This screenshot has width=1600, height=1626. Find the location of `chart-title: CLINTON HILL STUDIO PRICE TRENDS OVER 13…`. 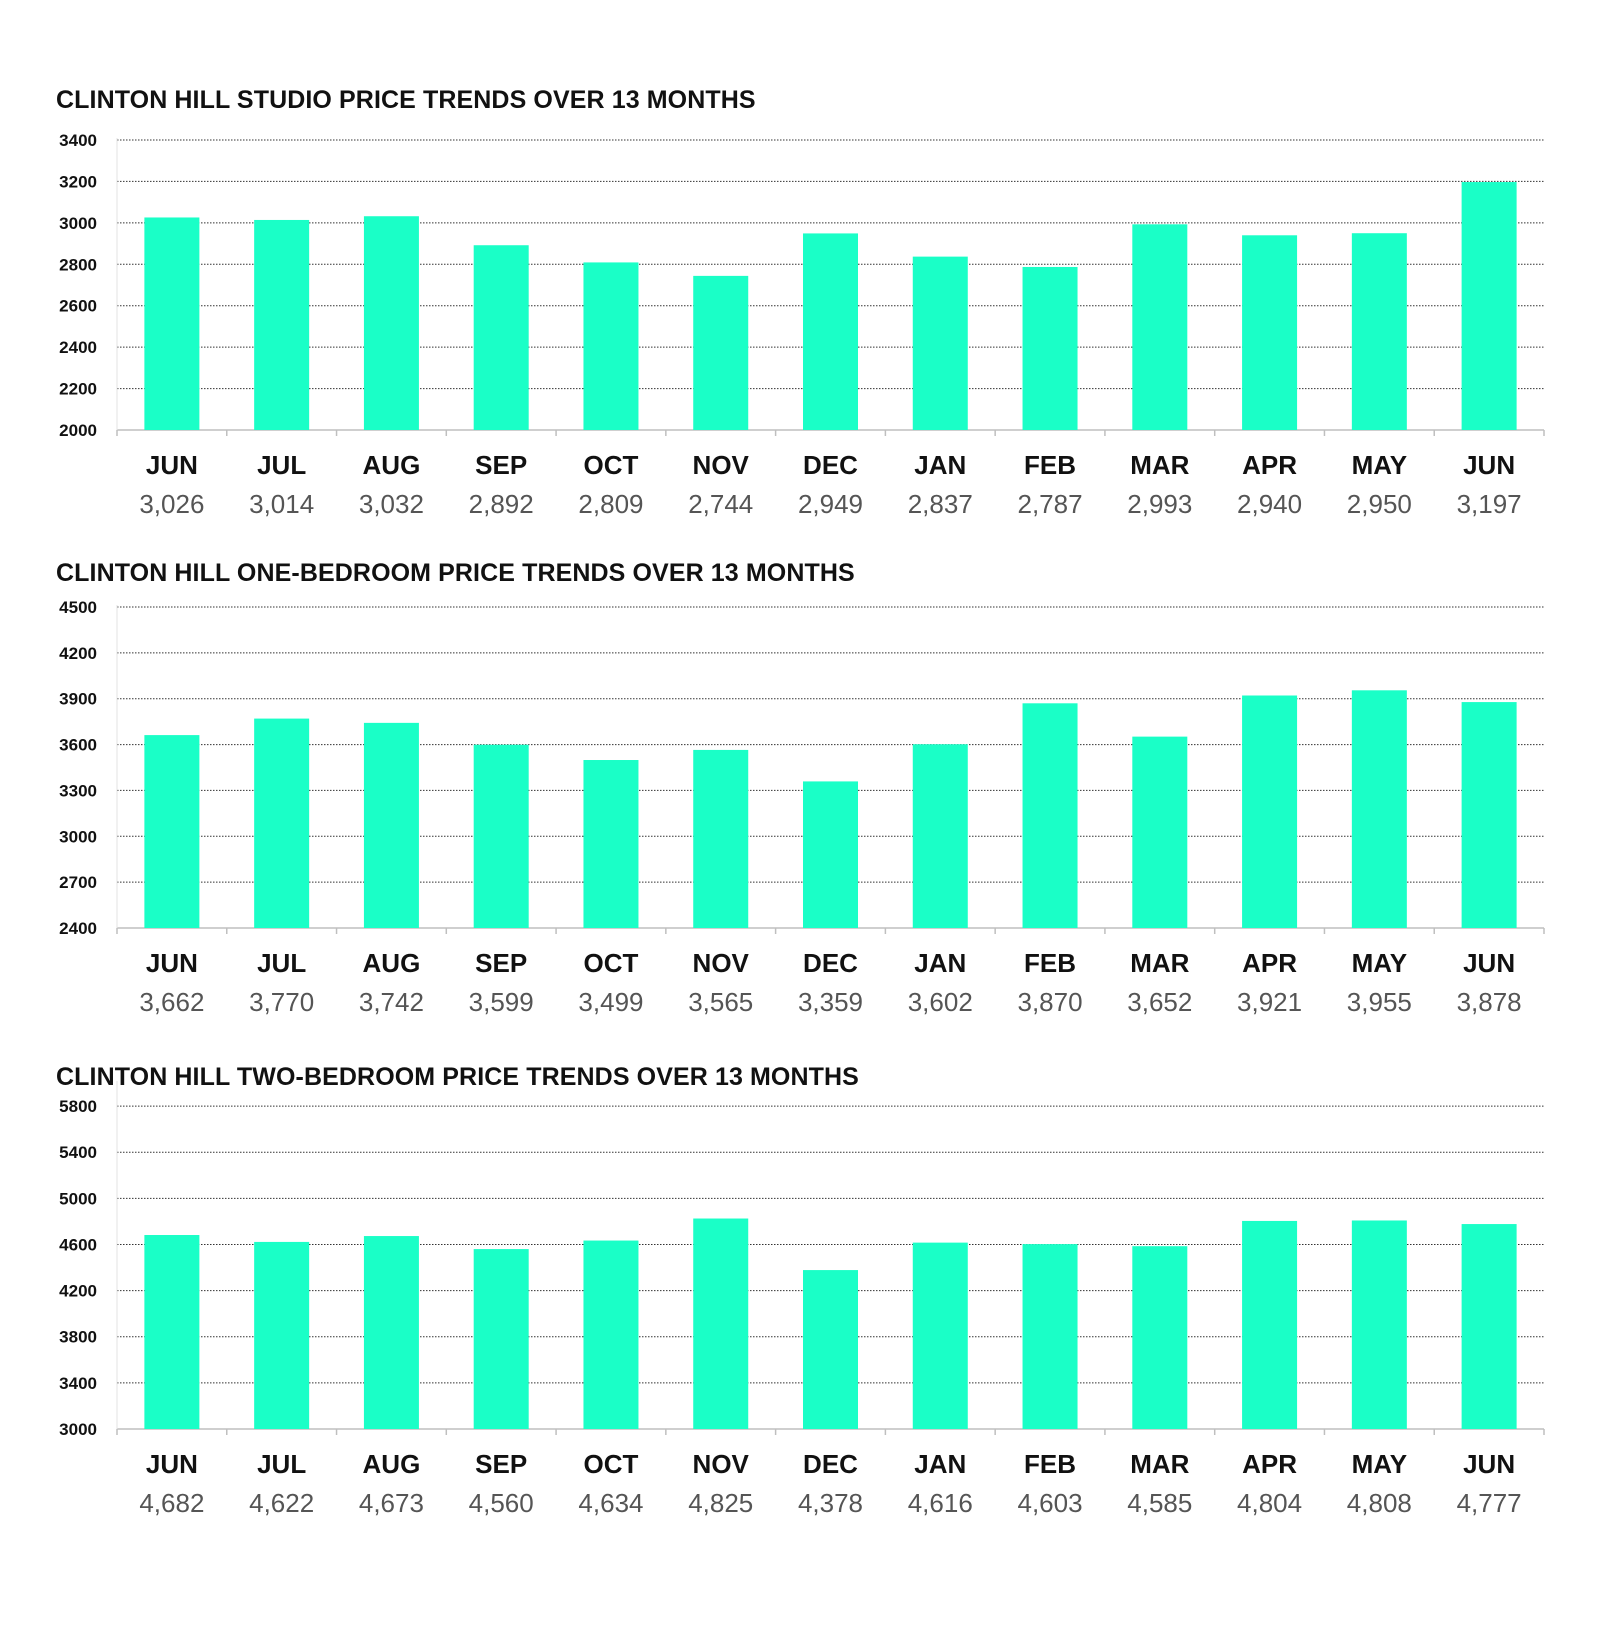

chart-title: CLINTON HILL STUDIO PRICE TRENDS OVER 13… is located at coordinates (406, 100).